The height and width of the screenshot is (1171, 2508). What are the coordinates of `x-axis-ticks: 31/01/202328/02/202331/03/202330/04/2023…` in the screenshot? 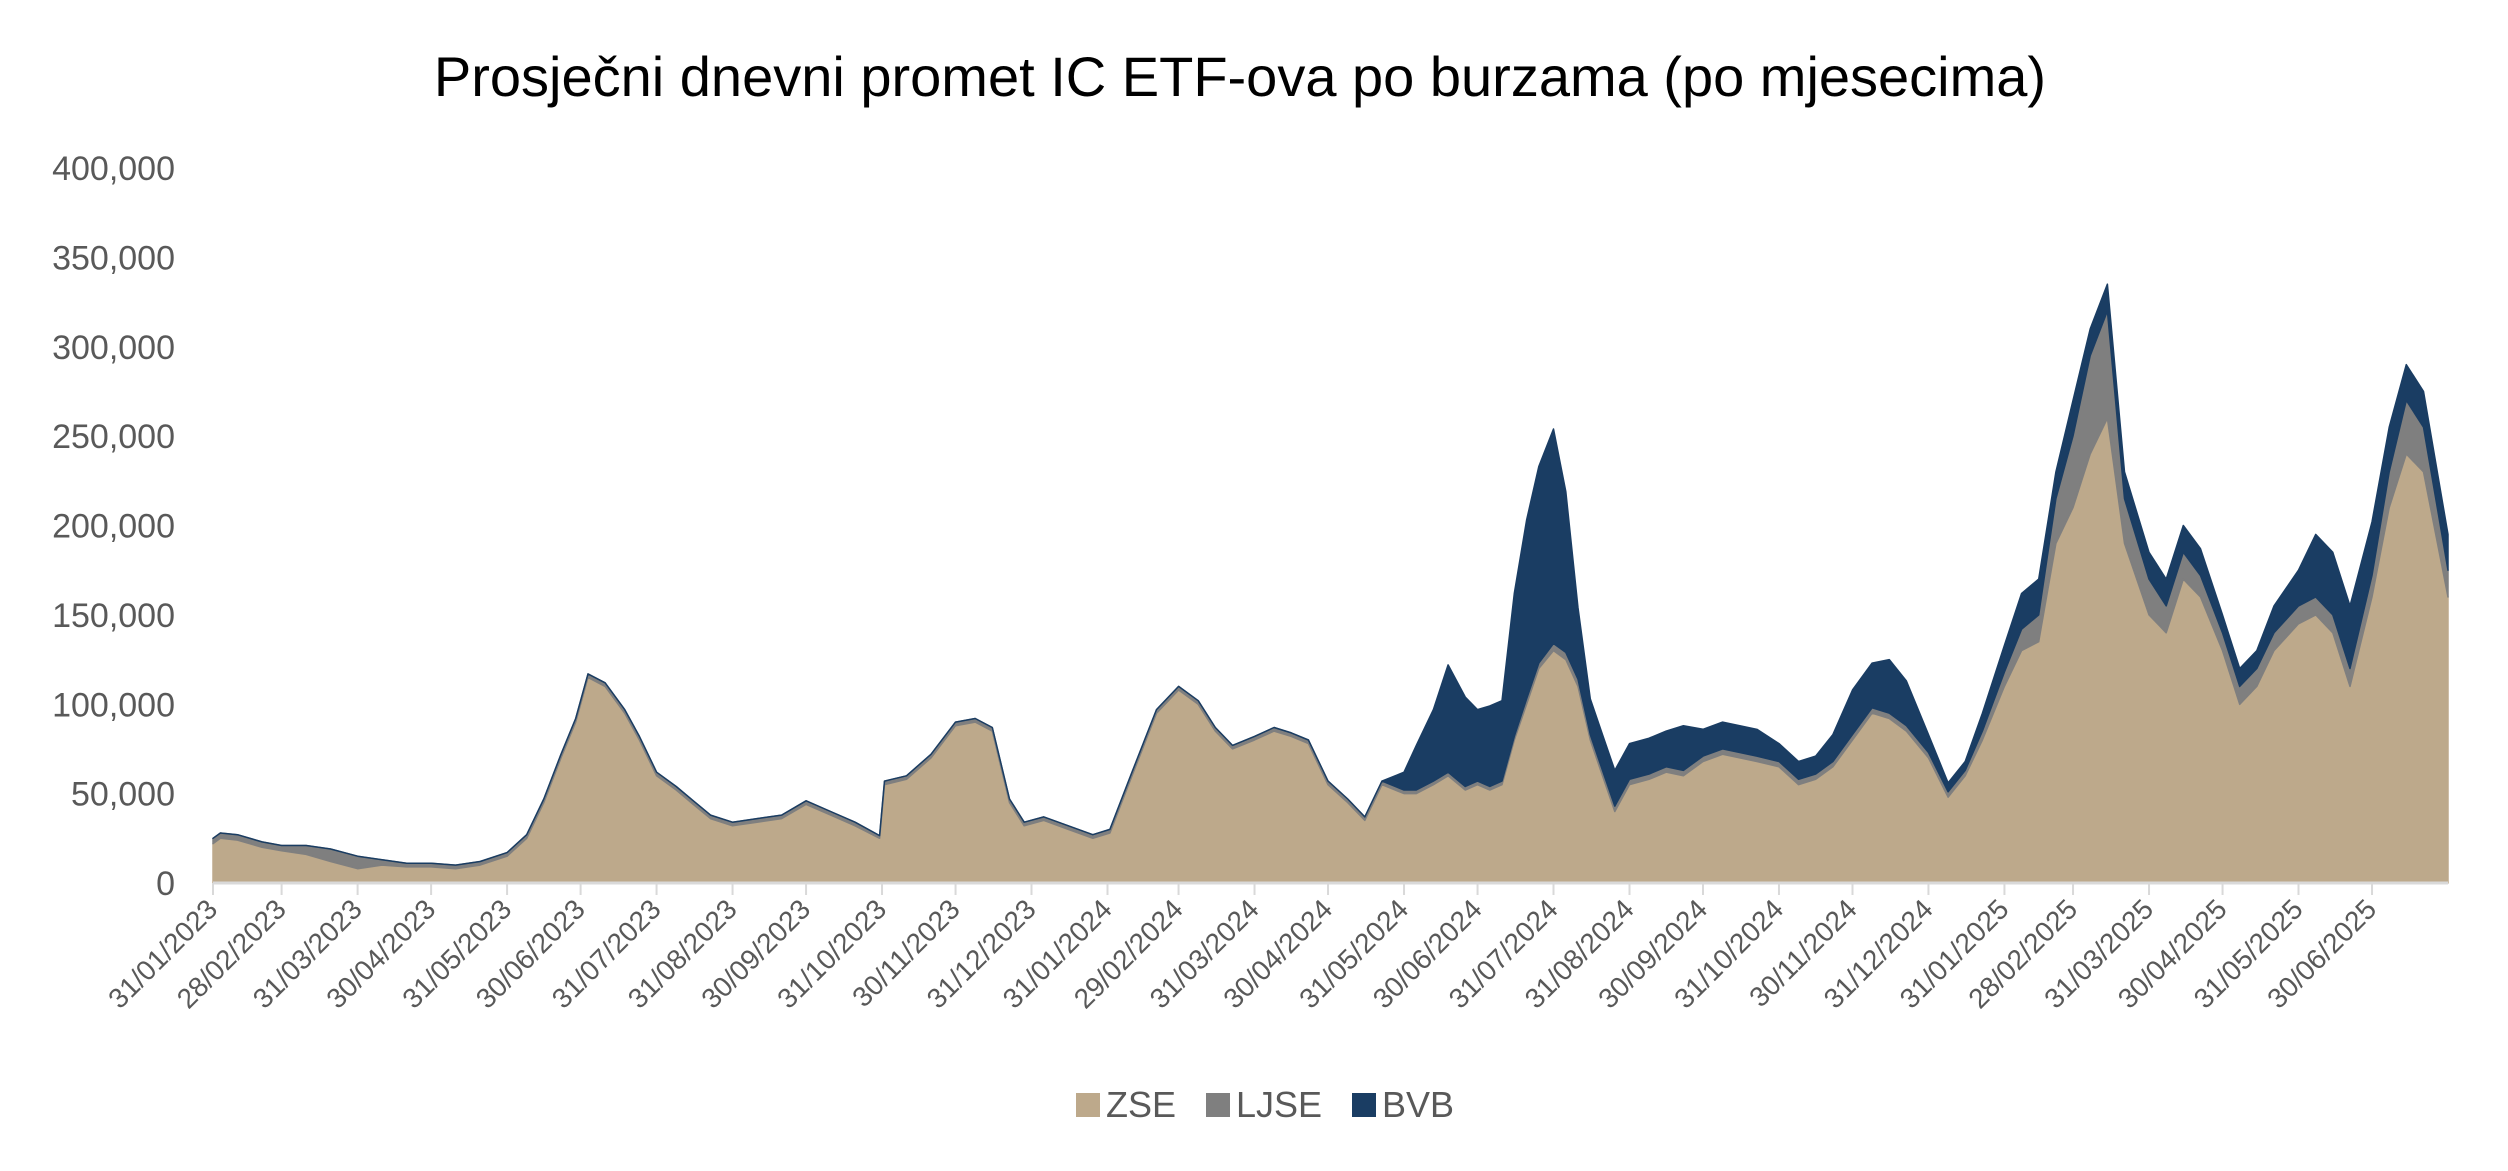 It's located at (1242, 948).